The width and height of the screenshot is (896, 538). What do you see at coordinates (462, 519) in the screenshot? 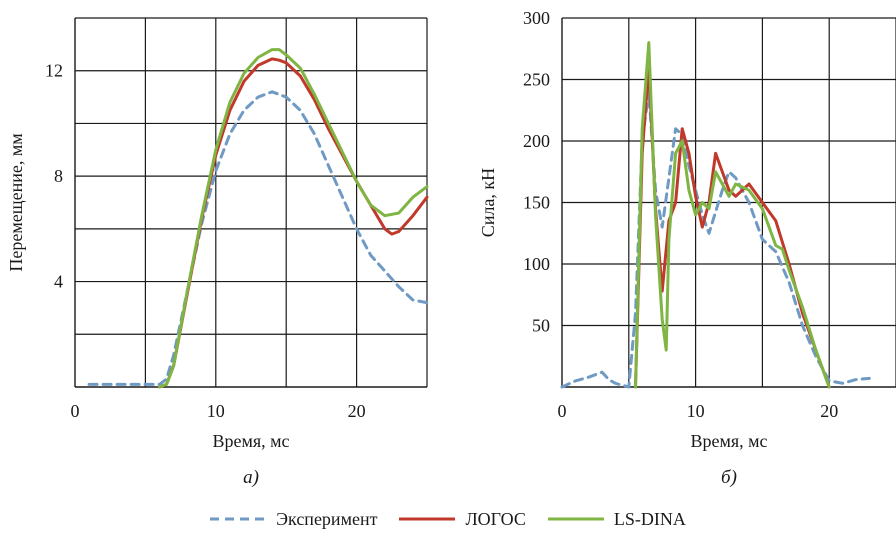
I see `legend-item-logos: ЛОГОС` at bounding box center [462, 519].